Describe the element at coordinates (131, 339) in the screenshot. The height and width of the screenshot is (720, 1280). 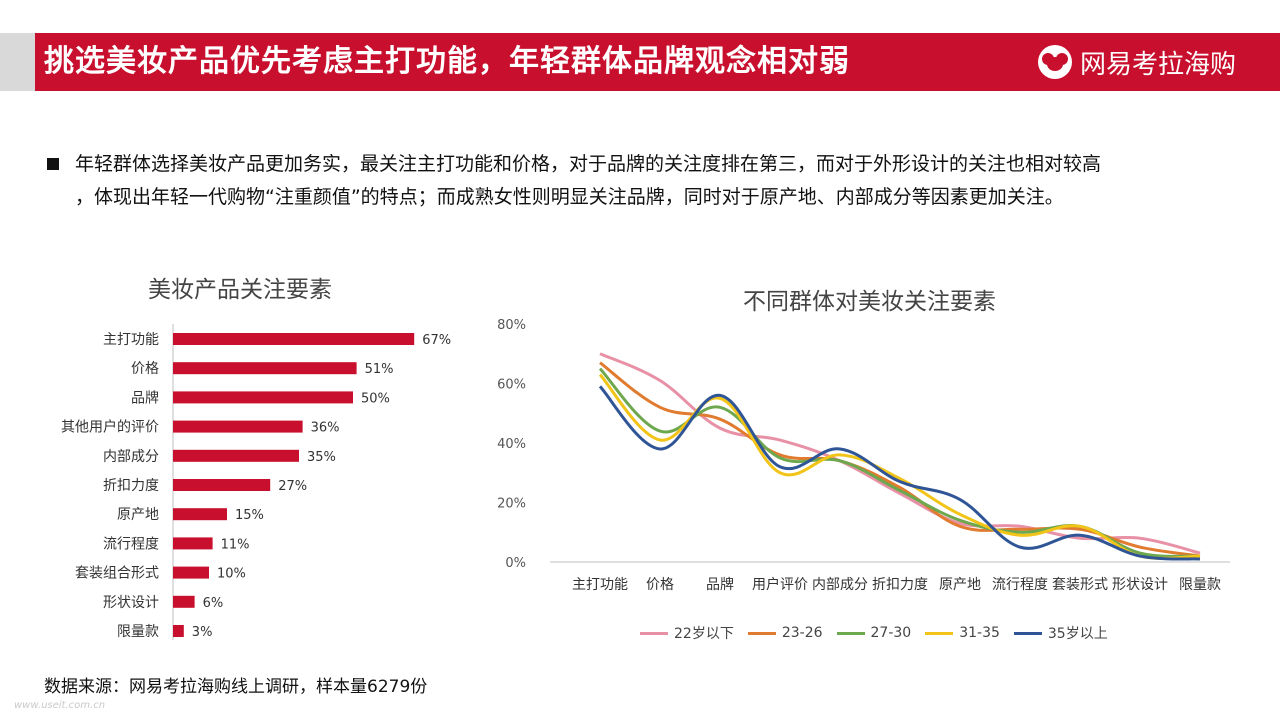
I see `bar-category-label: 主打功能` at that location.